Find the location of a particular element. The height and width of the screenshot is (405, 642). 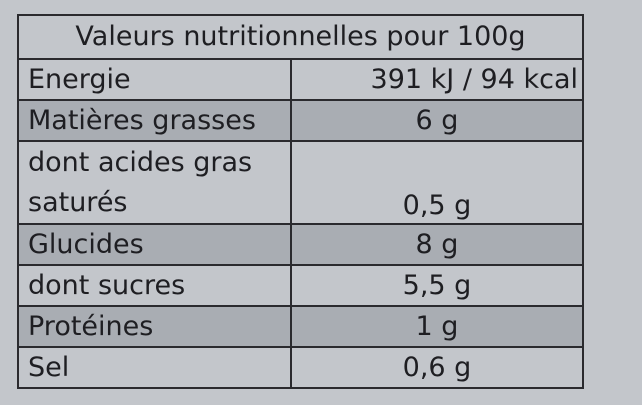

table-row: Energie 391 kJ / 94 kcal is located at coordinates (301, 79).